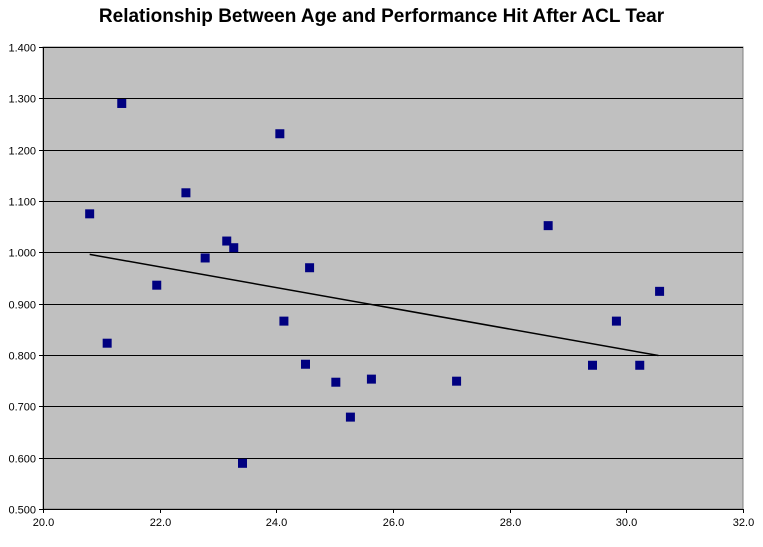  I want to click on y-tick-label: 0.600, so click(22, 460).